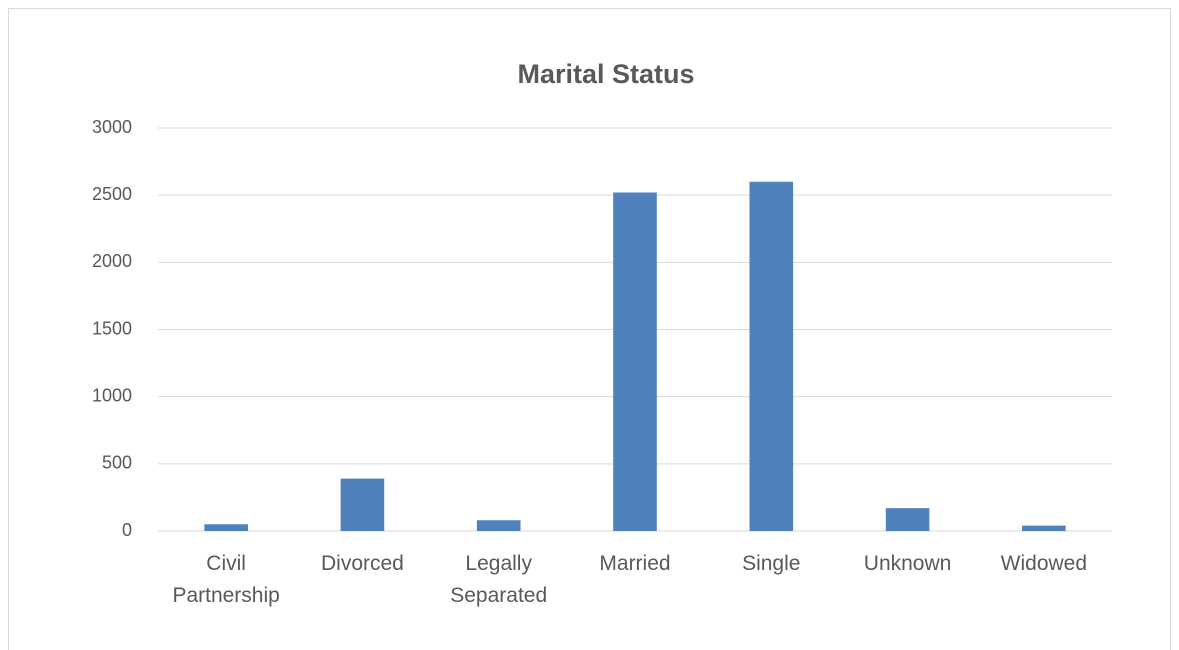 Image resolution: width=1179 pixels, height=650 pixels. I want to click on y-tick-label: 2500, so click(112, 194).